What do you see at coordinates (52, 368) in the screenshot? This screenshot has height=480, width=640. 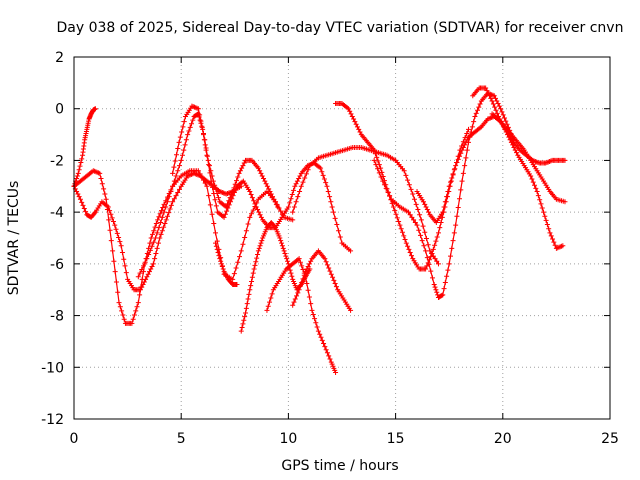 I see `y-tick-label: -10` at bounding box center [52, 368].